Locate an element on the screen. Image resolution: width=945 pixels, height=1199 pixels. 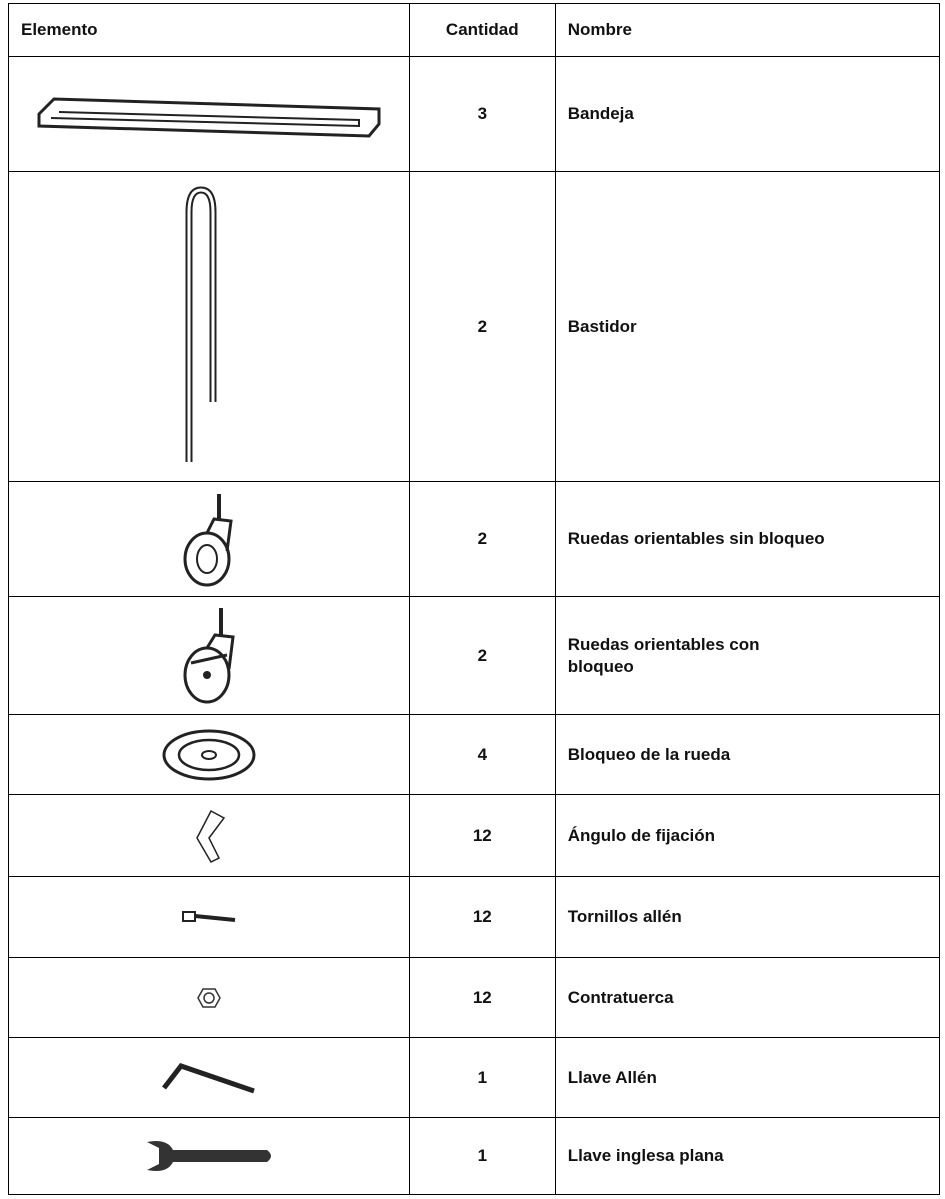
name-cell: Bloqueo de la rueda is located at coordinates (747, 754).